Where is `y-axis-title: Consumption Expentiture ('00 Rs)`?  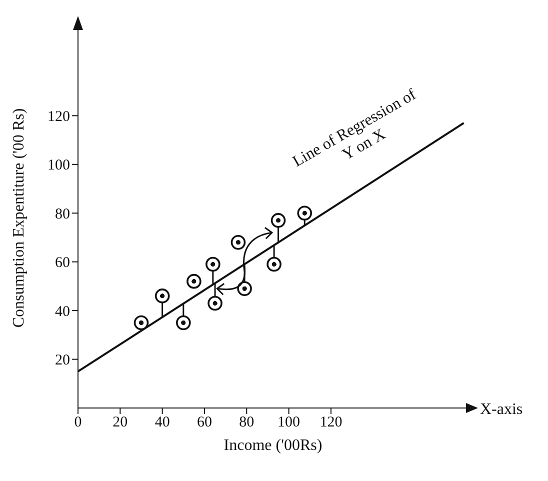
y-axis-title: Consumption Expentiture ('00 Rs) is located at coordinates (19, 218).